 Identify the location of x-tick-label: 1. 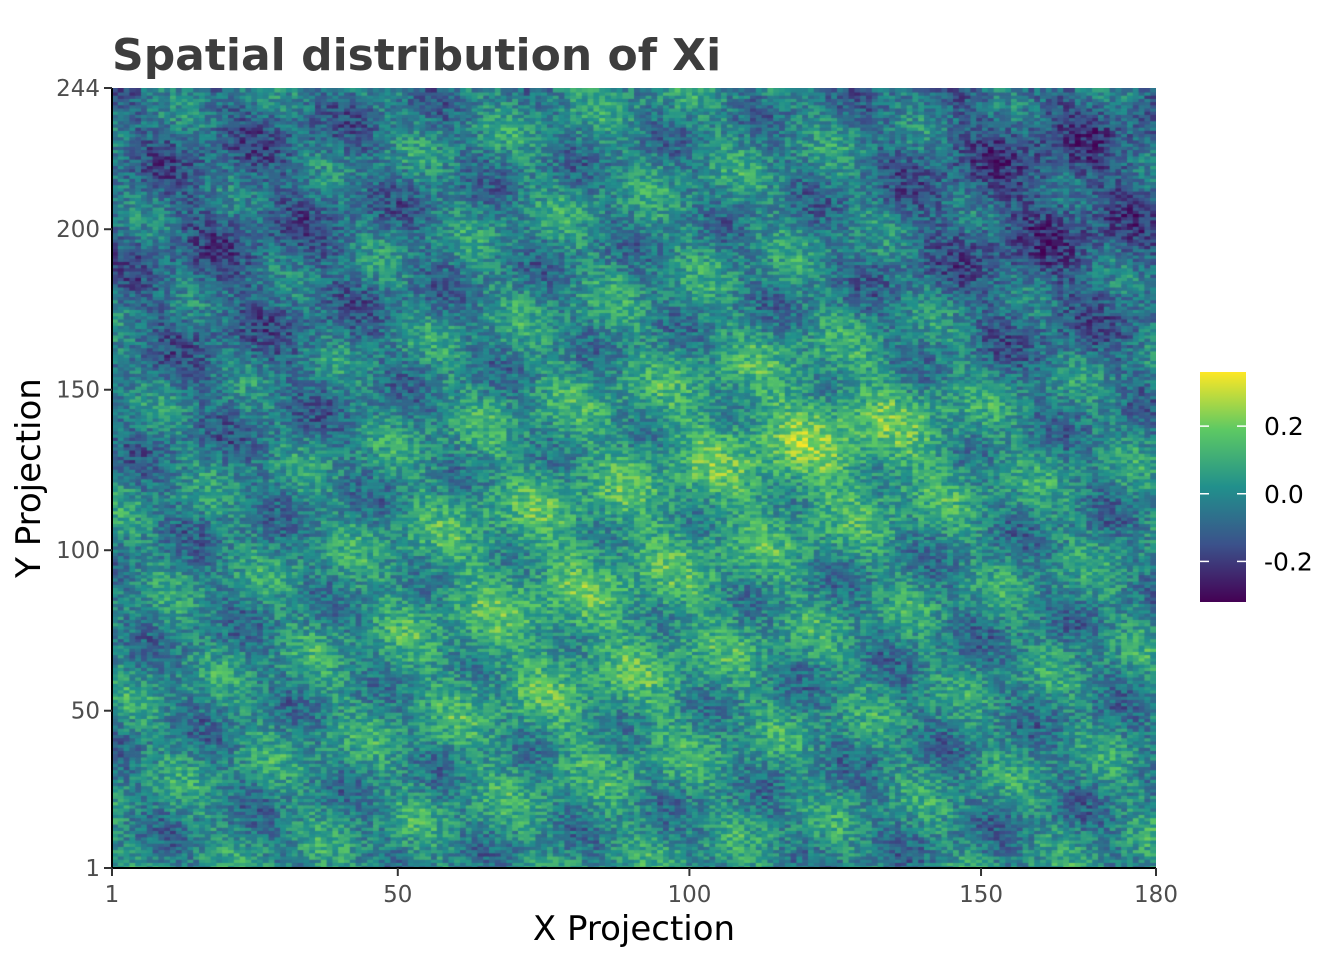
(112, 895).